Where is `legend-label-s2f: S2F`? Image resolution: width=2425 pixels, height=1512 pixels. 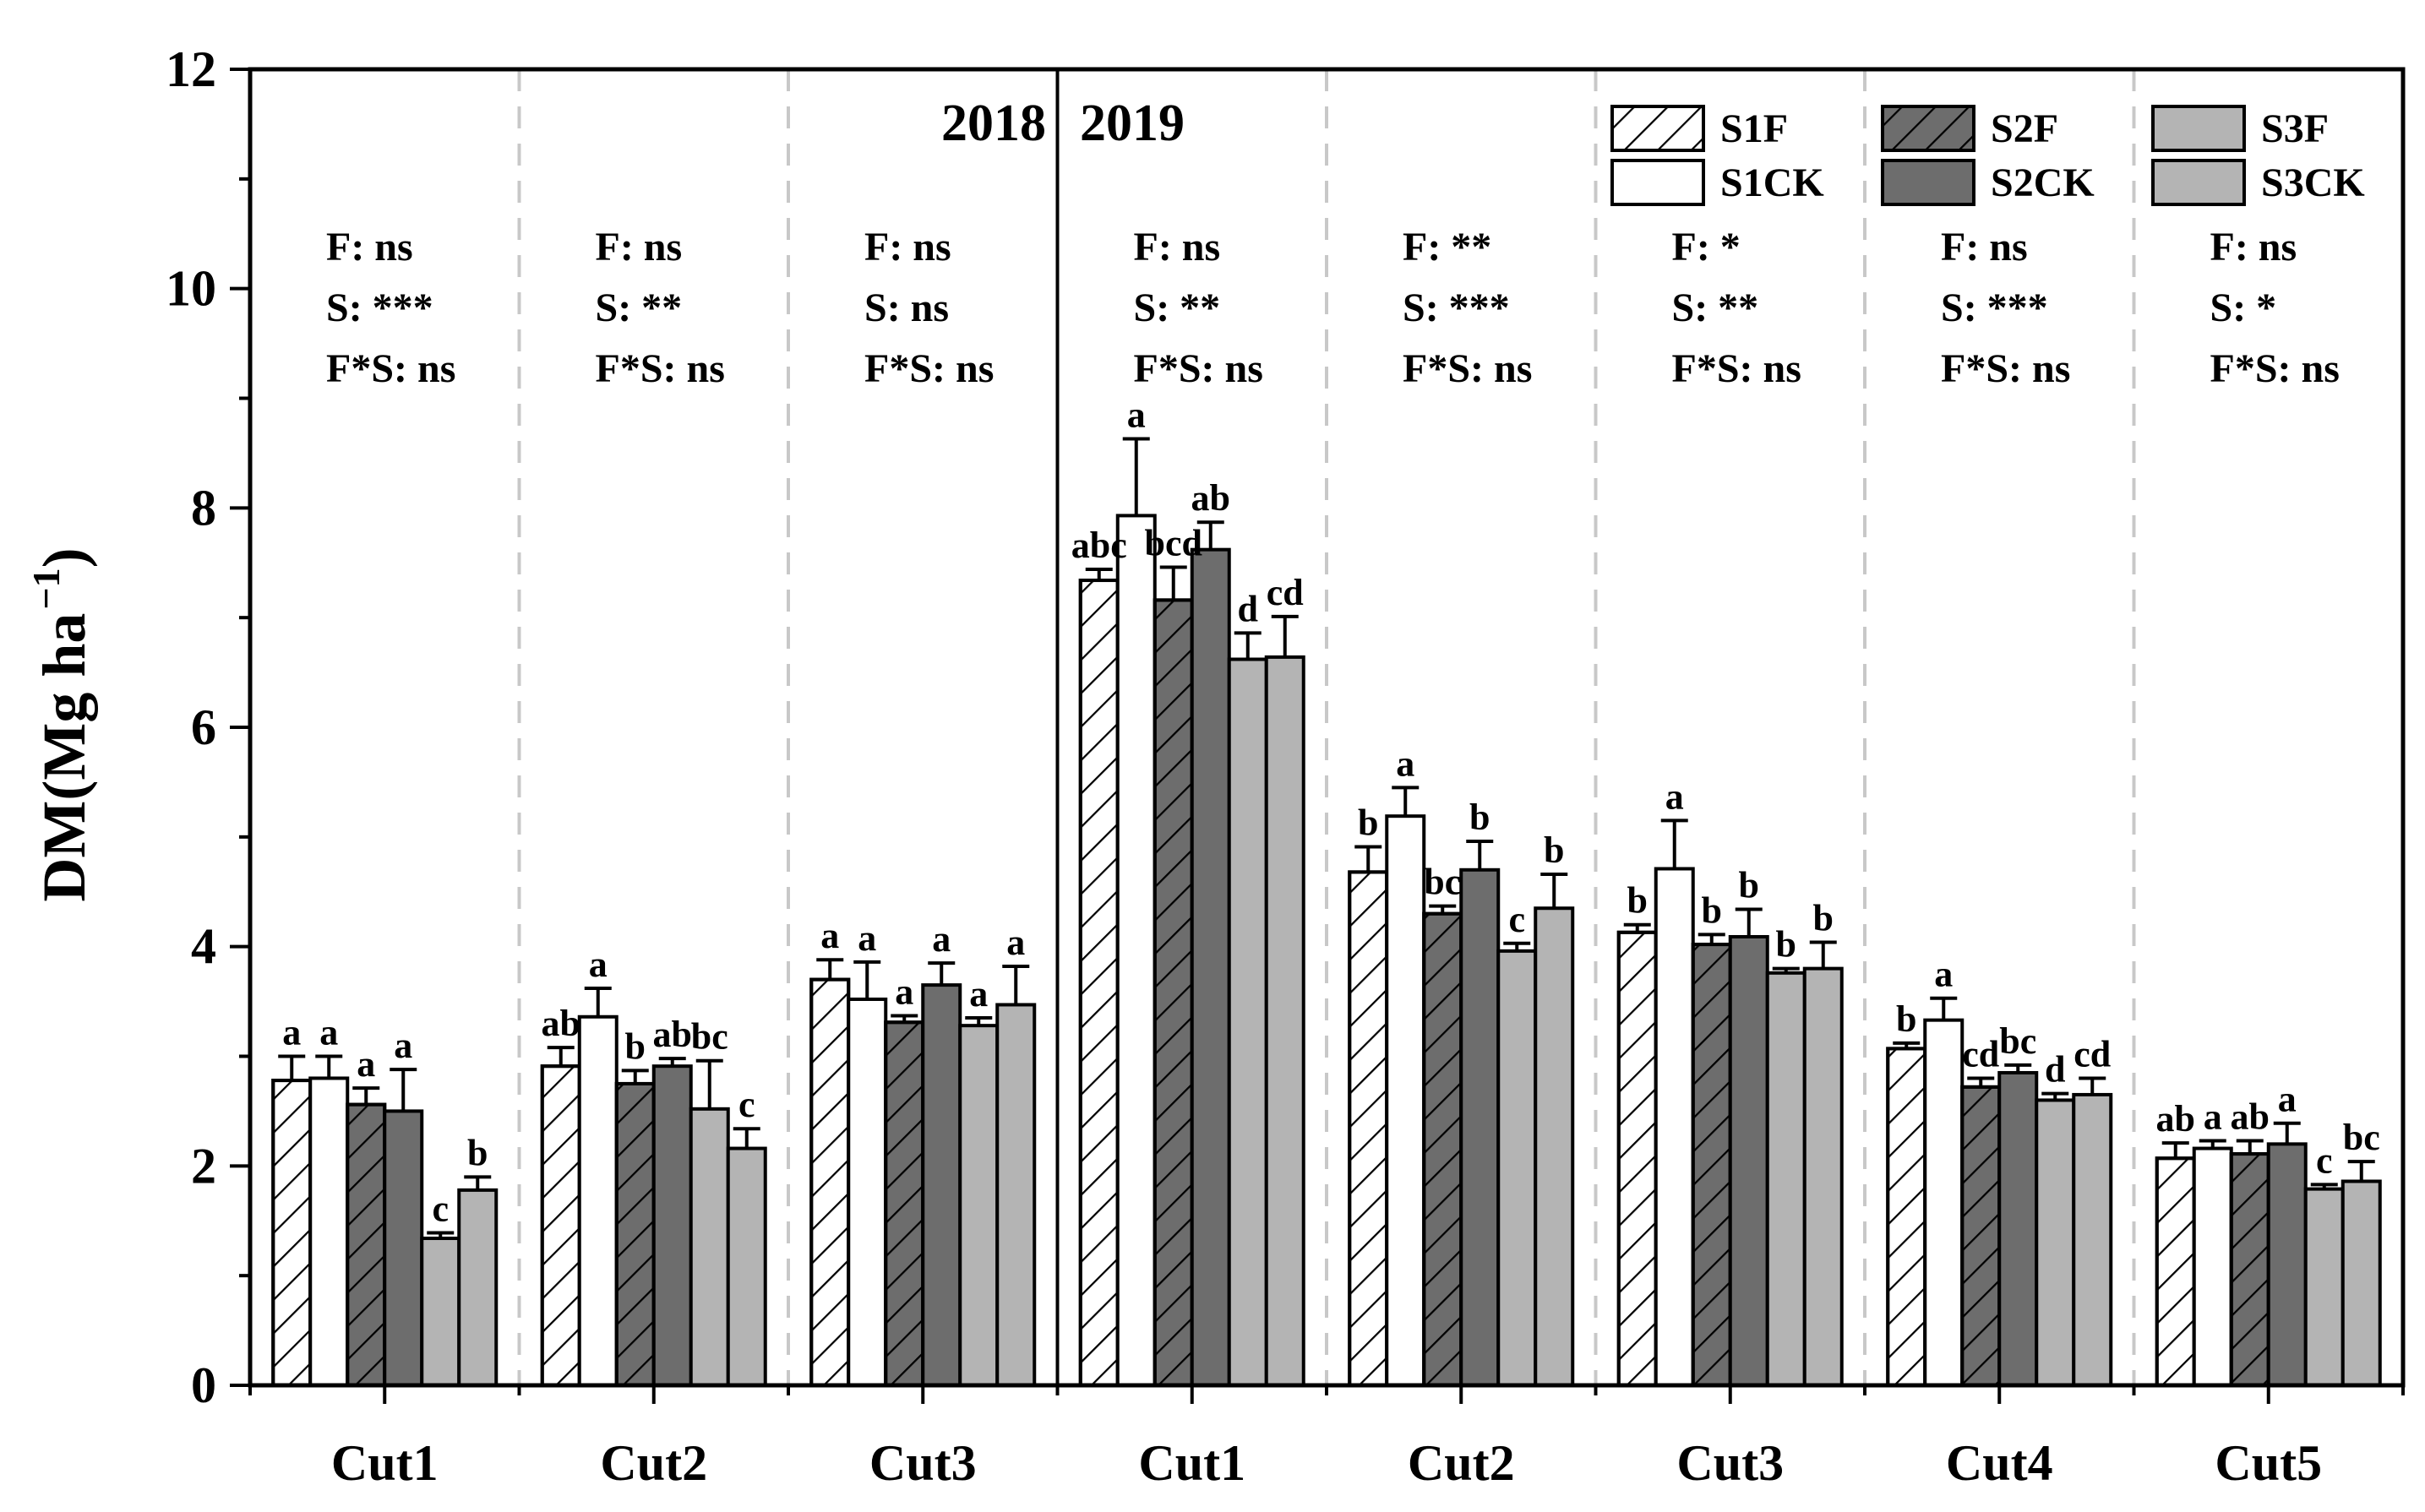
legend-label-s2f: S2F is located at coordinates (2025, 128).